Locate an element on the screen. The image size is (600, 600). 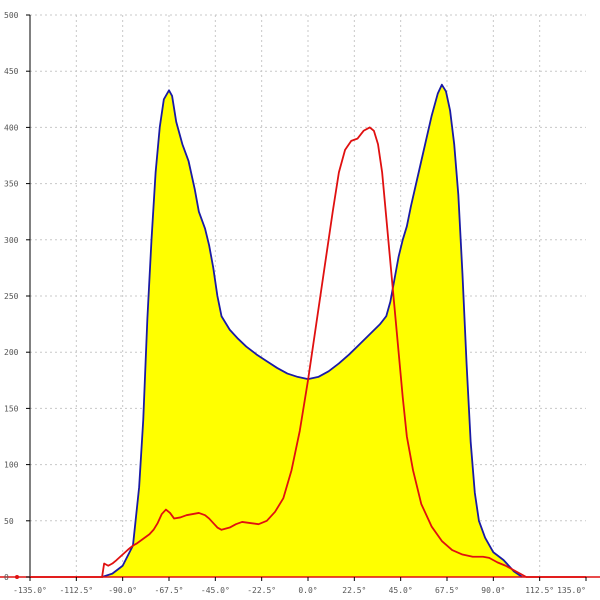
x-tick-label: 0.0° is located at coordinates (307, 590).